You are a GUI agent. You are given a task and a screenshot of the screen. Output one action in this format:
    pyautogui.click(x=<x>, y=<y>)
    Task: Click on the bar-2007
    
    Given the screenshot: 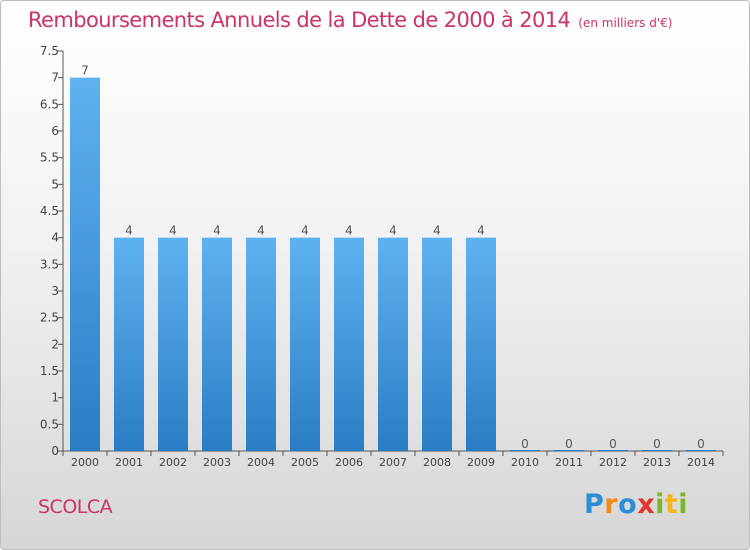 What is the action you would take?
    pyautogui.click(x=393, y=344)
    